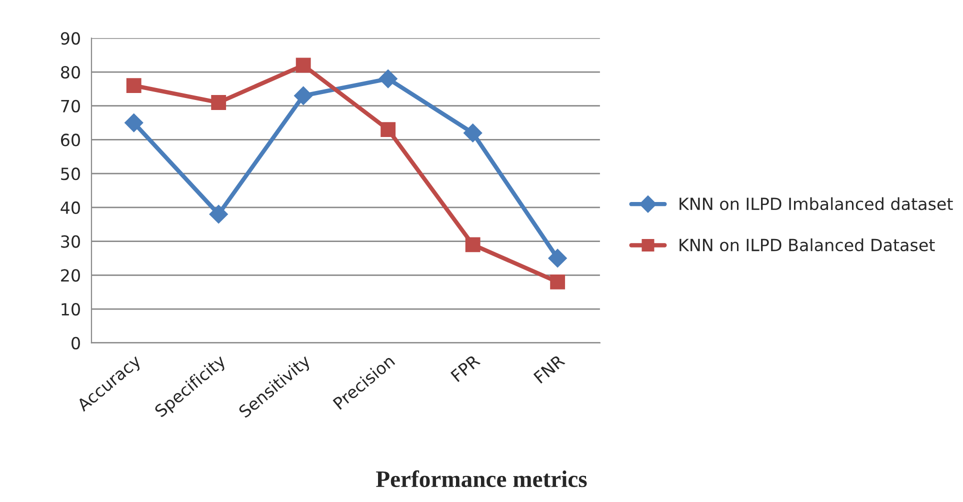 The image size is (963, 502). What do you see at coordinates (70, 106) in the screenshot?
I see `y-tick-label: 70` at bounding box center [70, 106].